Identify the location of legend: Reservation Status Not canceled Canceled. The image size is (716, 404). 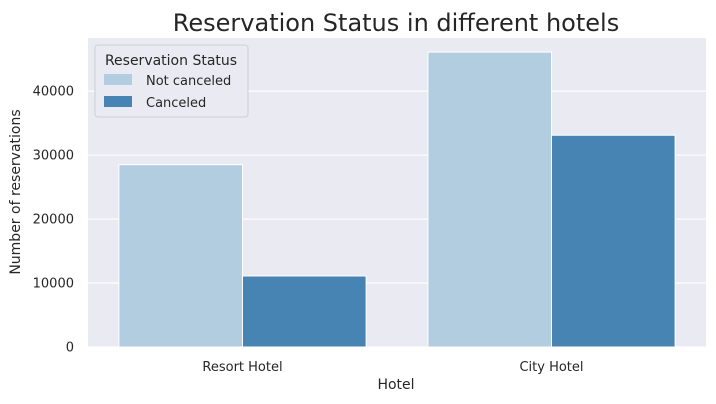
(171, 81).